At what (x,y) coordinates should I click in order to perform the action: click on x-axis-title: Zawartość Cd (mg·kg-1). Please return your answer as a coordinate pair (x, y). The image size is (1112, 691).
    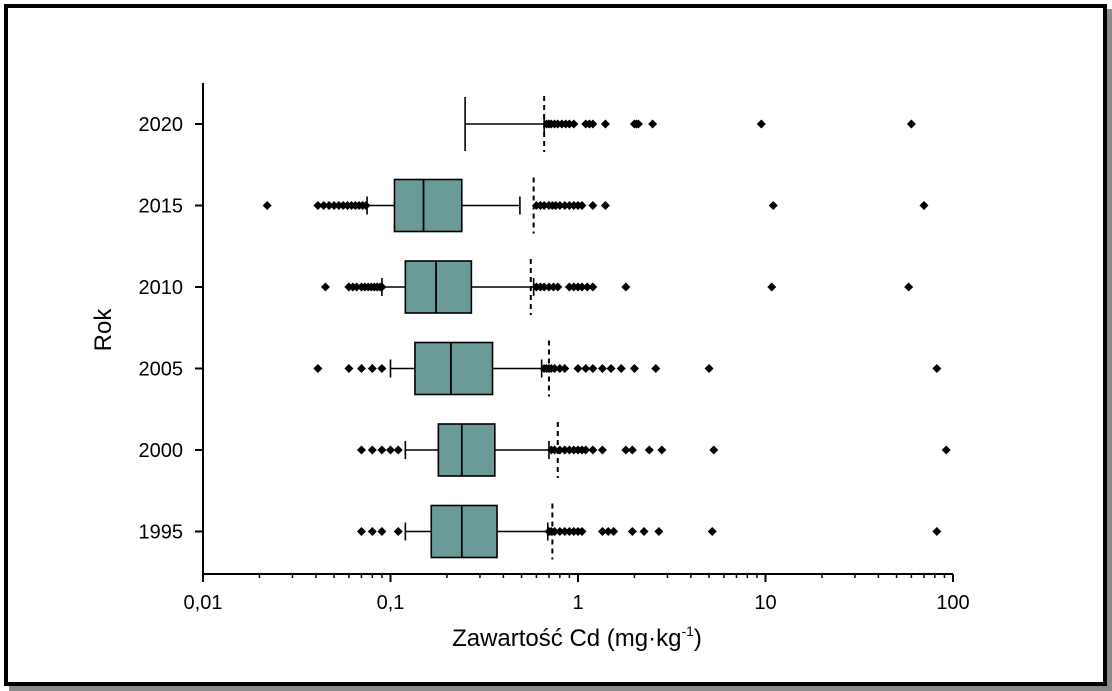
    Looking at the image, I should click on (577, 637).